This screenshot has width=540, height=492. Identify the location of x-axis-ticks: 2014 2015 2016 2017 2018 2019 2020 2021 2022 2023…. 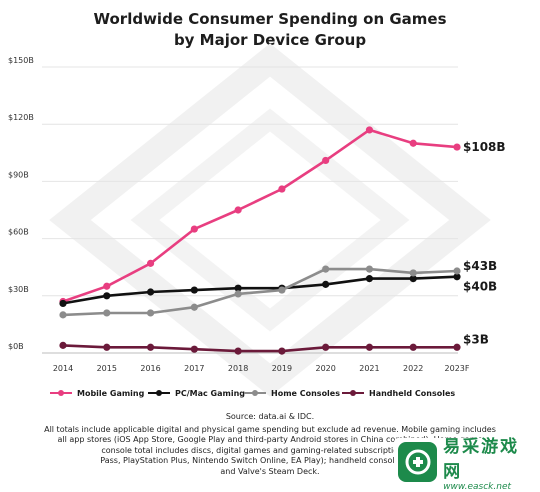
(261, 368).